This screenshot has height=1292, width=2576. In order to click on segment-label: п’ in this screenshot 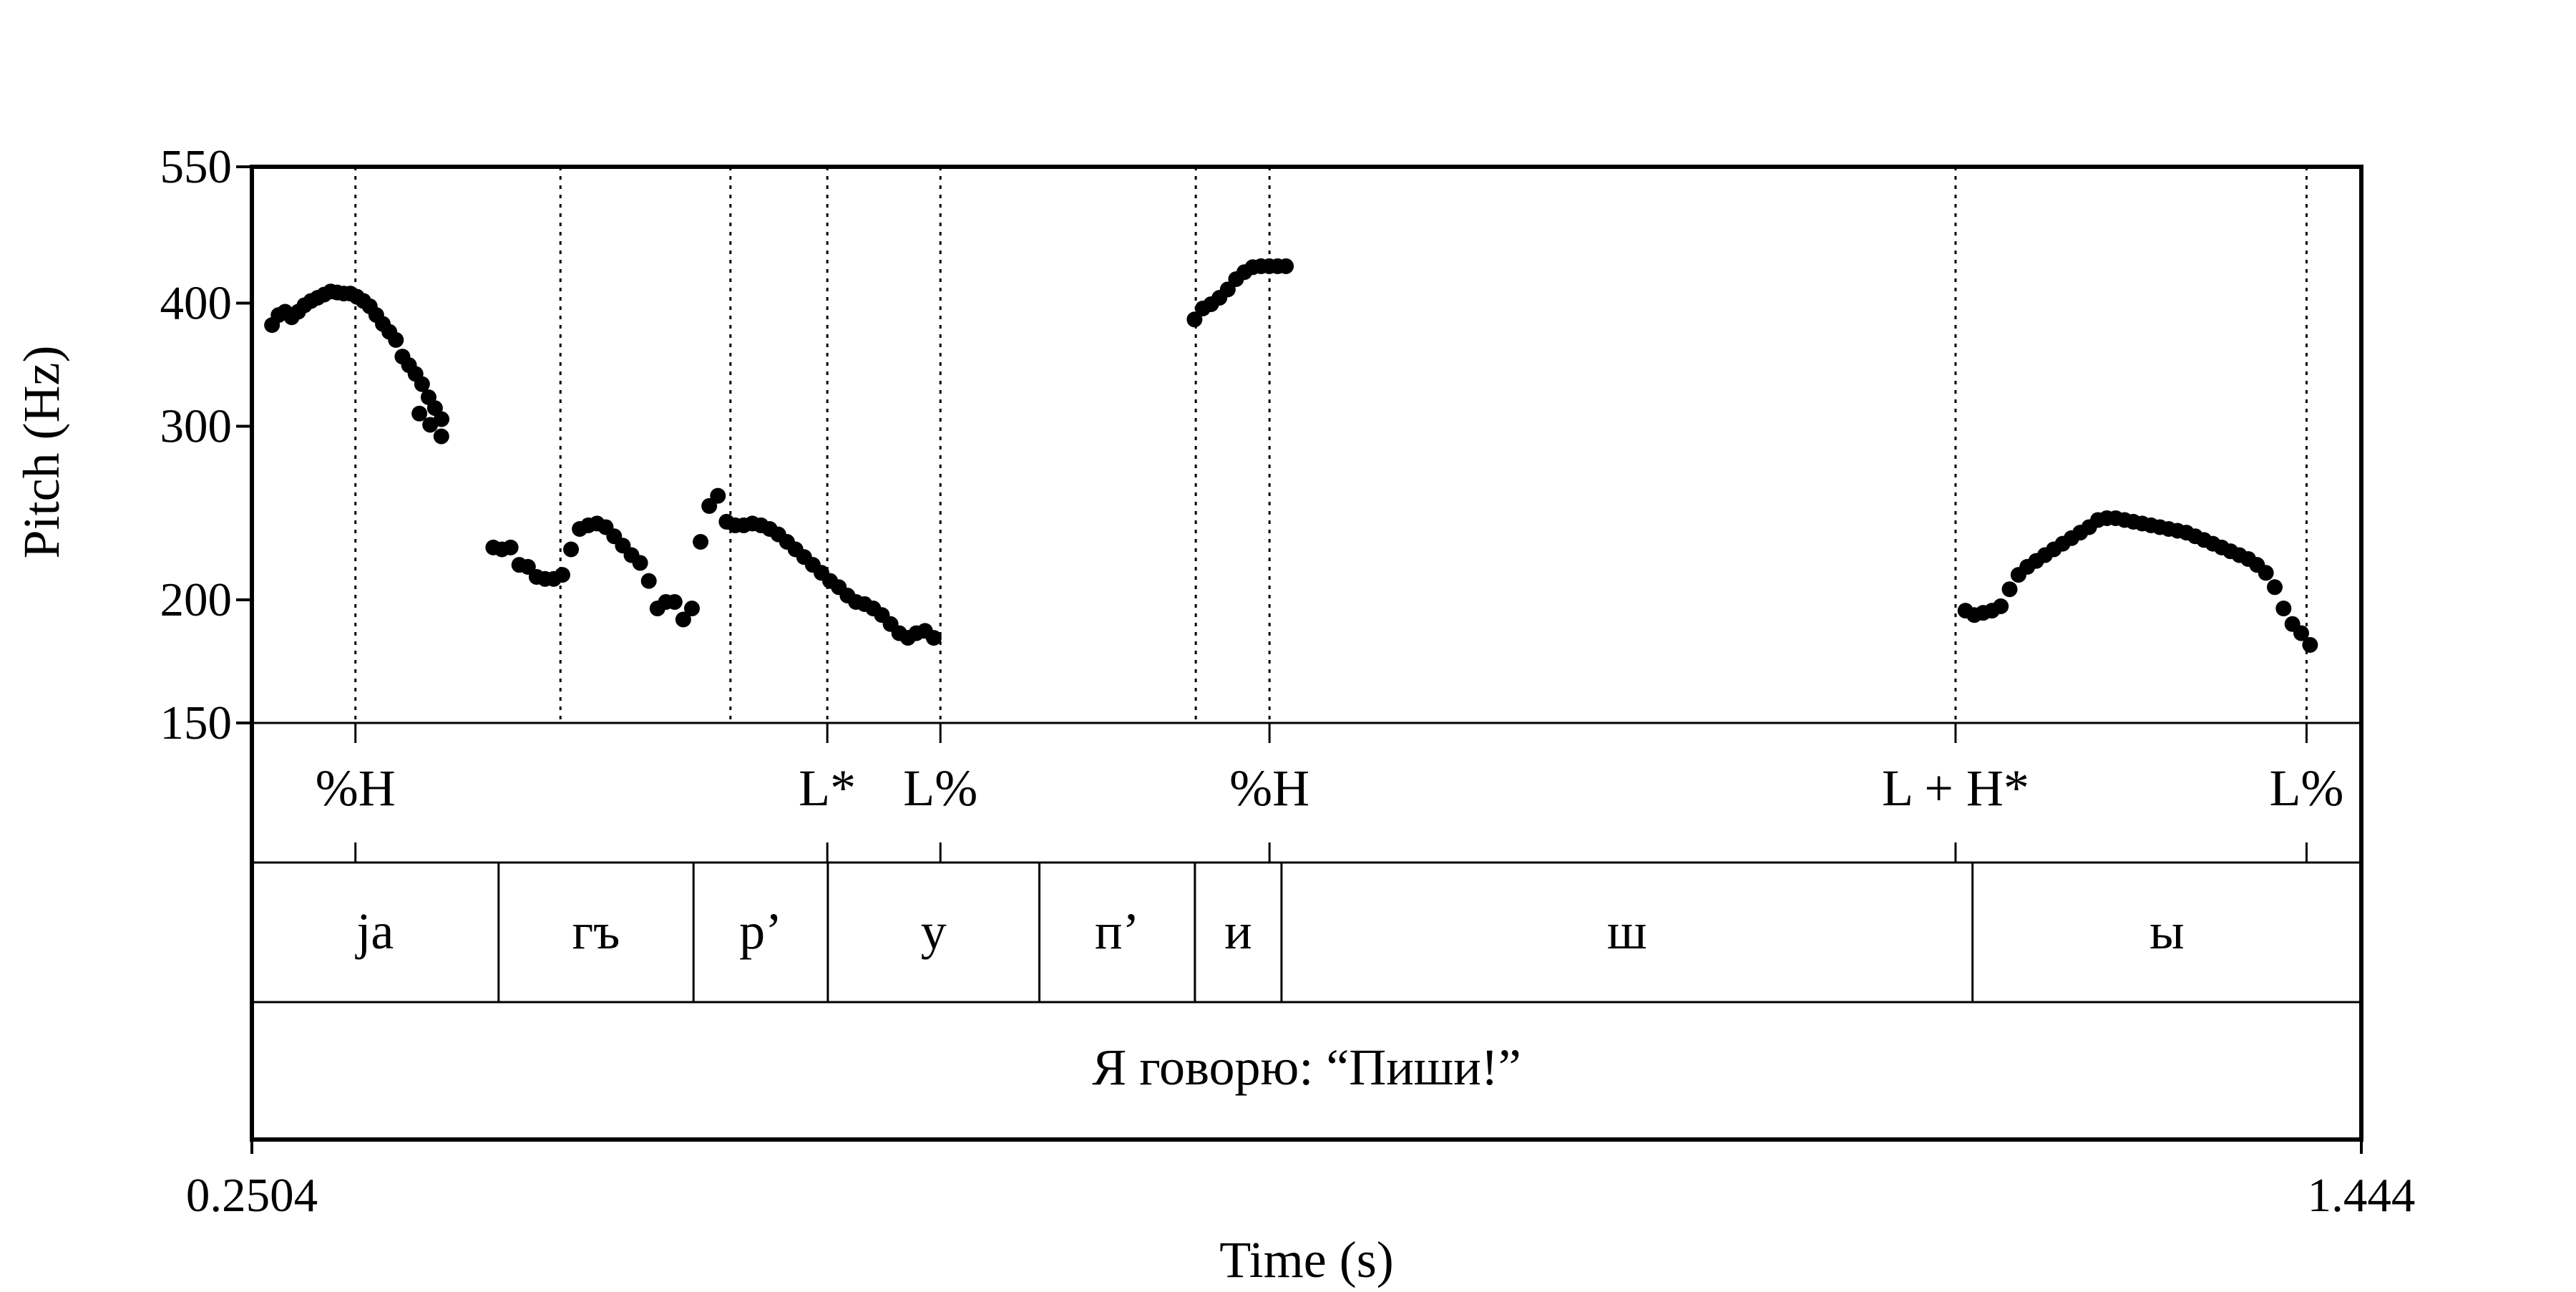, I will do `click(1117, 931)`.